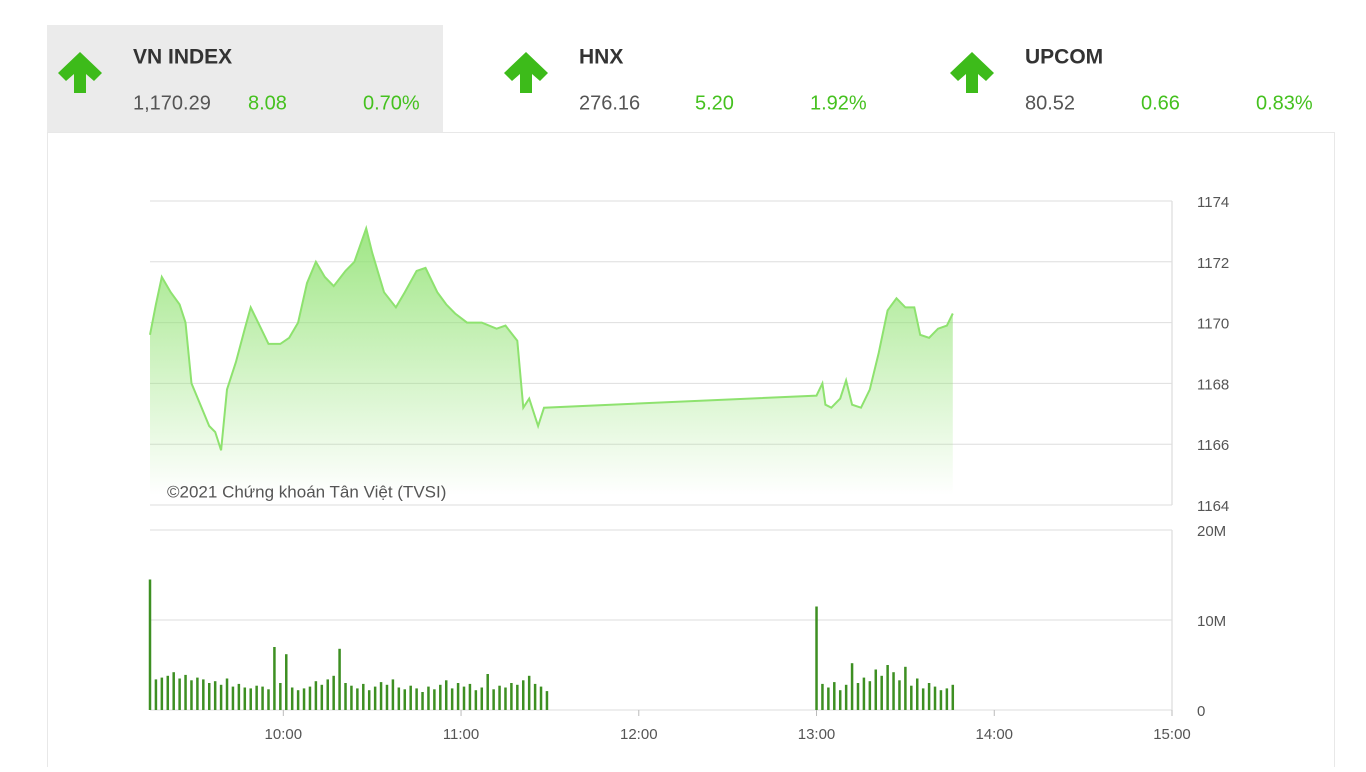  What do you see at coordinates (1211, 621) in the screenshot?
I see `y-tick-label: 10M` at bounding box center [1211, 621].